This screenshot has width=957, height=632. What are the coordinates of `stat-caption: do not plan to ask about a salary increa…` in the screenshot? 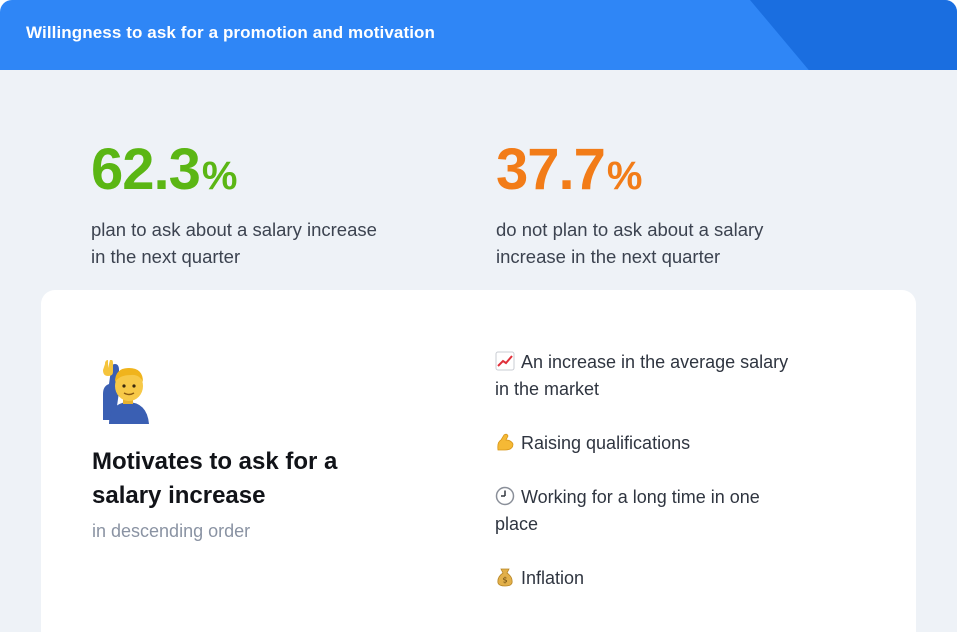 It's located at (630, 243).